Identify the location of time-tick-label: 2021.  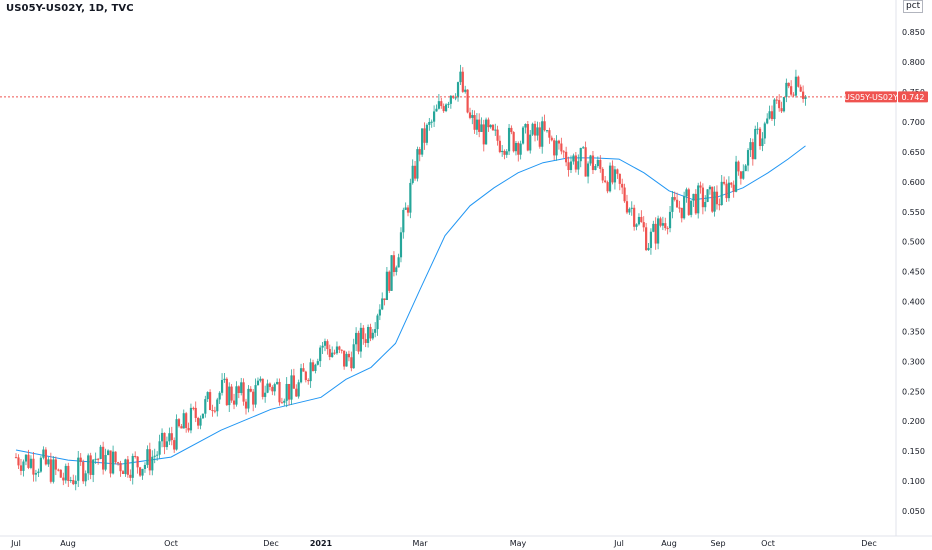
(321, 543).